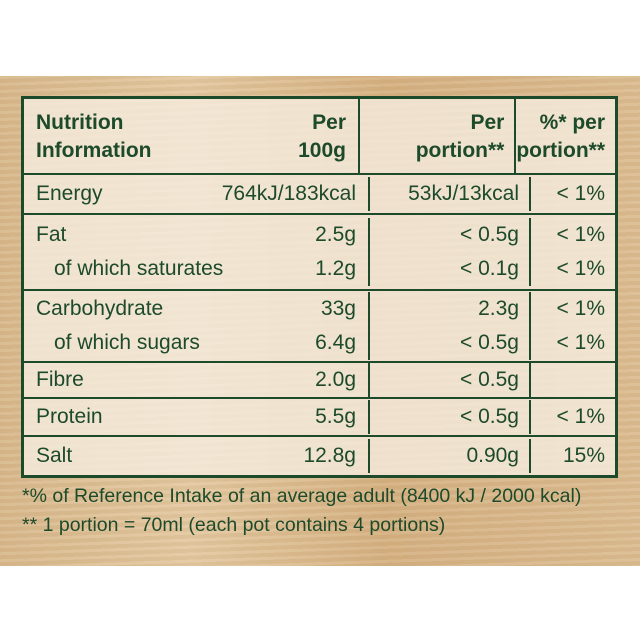  I want to click on cell-text: Fibre, so click(60, 379).